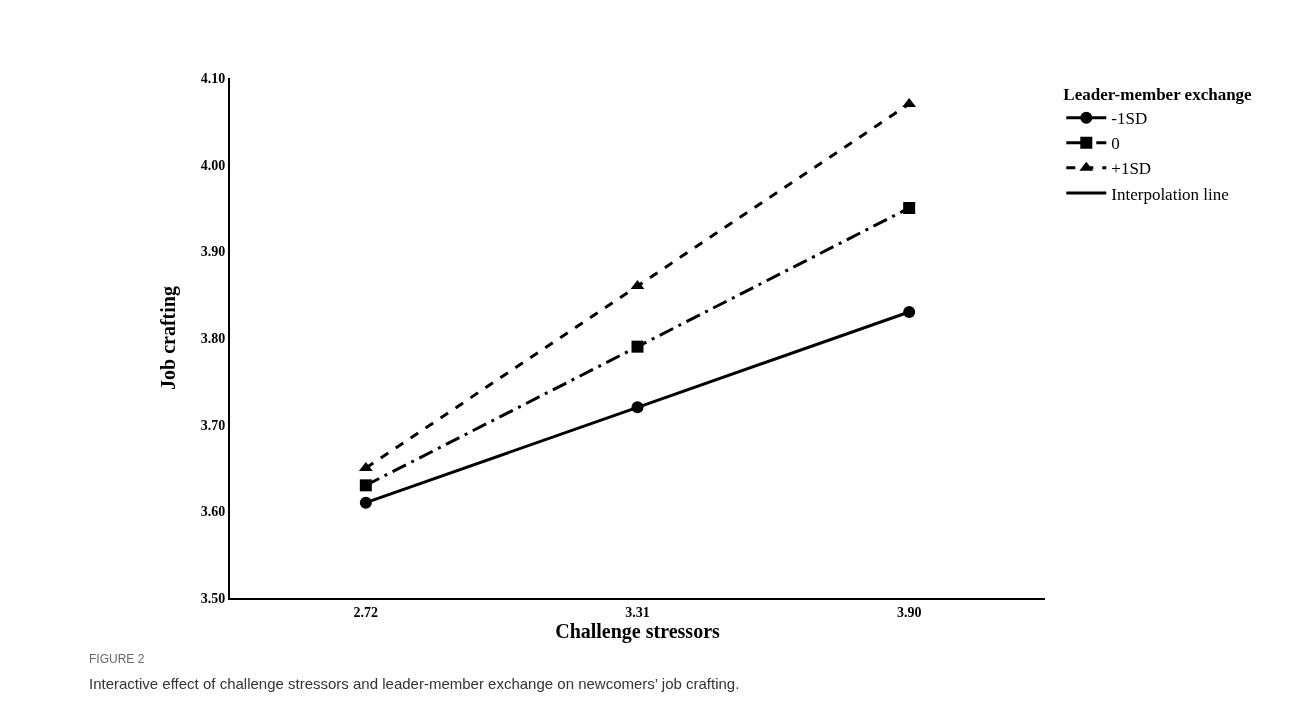  Describe the element at coordinates (213, 512) in the screenshot. I see `y-tick-label: 3.60` at that location.